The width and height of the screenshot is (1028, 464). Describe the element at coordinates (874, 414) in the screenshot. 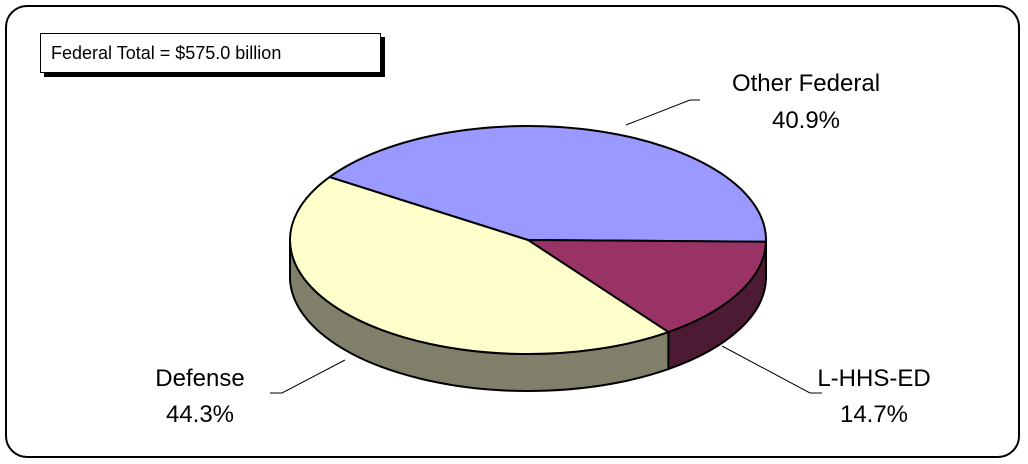

I see `slice-value-label: 14.7%` at that location.